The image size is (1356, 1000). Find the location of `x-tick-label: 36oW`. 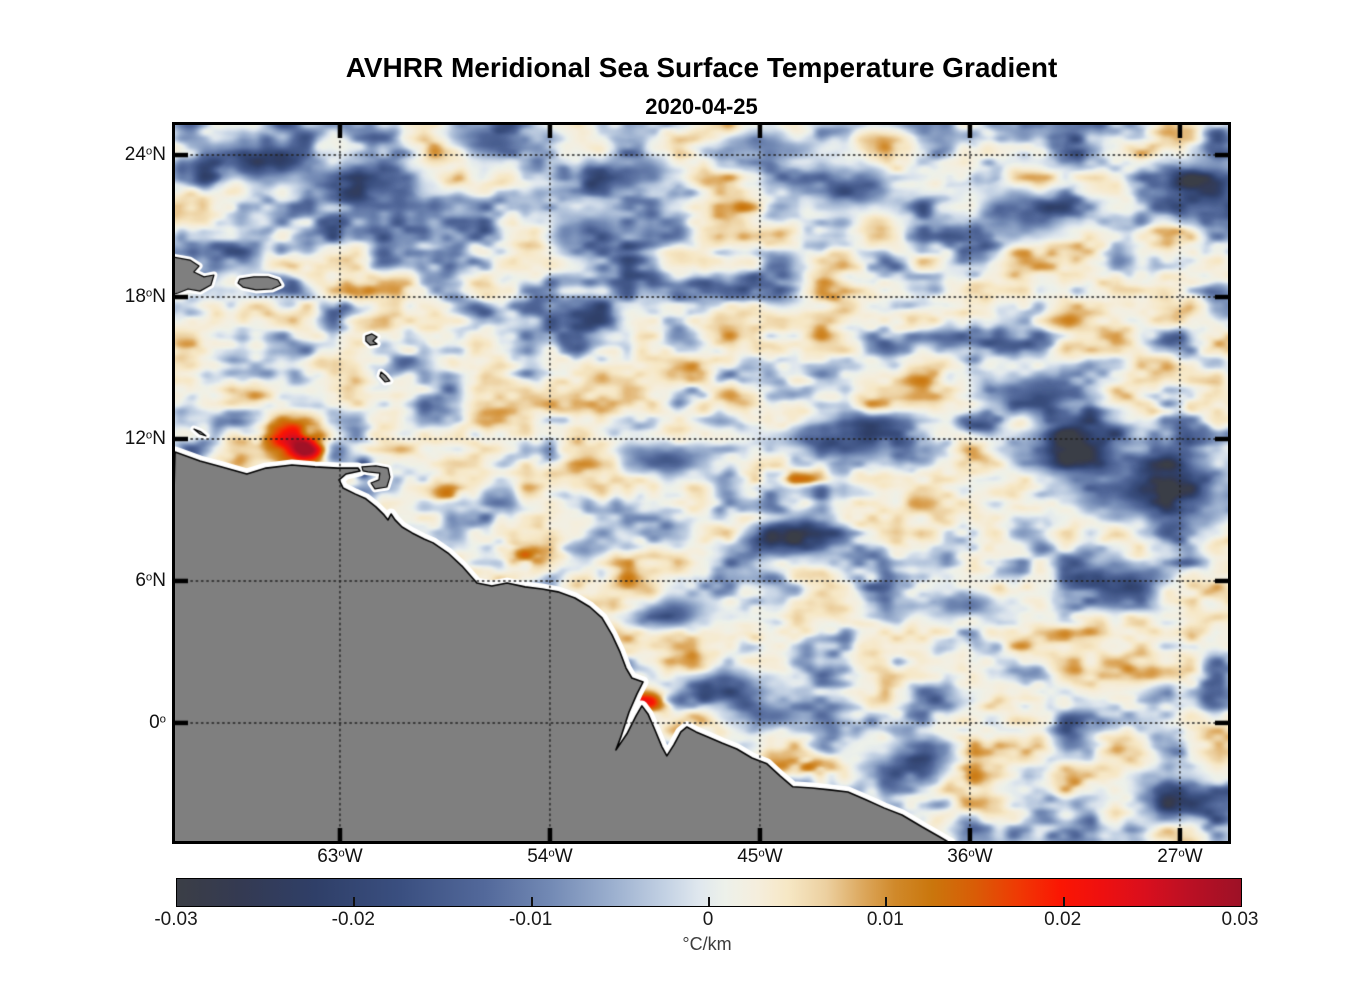

x-tick-label: 36oW is located at coordinates (970, 856).